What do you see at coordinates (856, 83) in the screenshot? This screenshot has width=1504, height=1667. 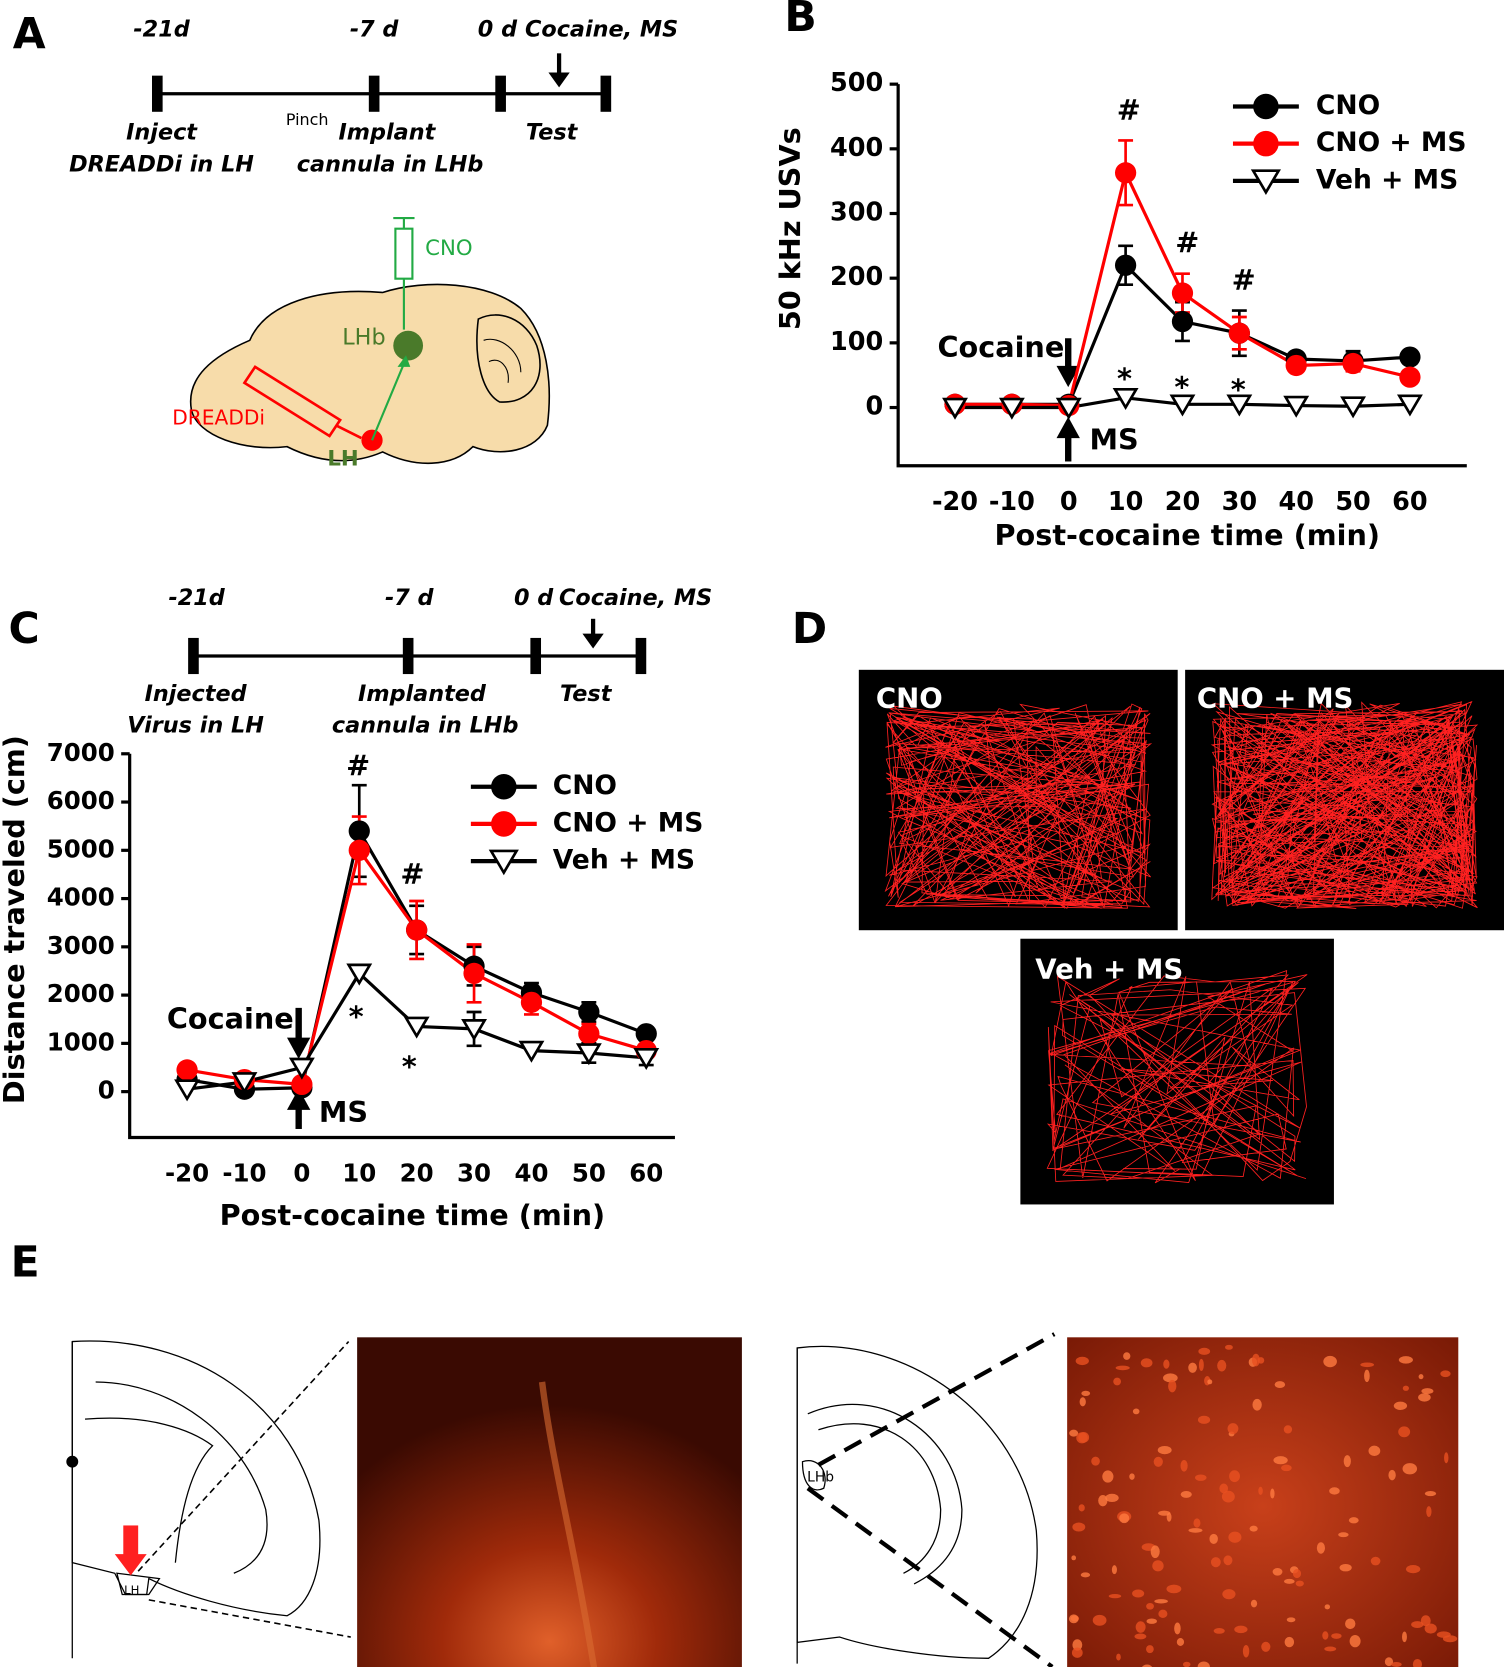 I see `y-tick-label: 500` at bounding box center [856, 83].